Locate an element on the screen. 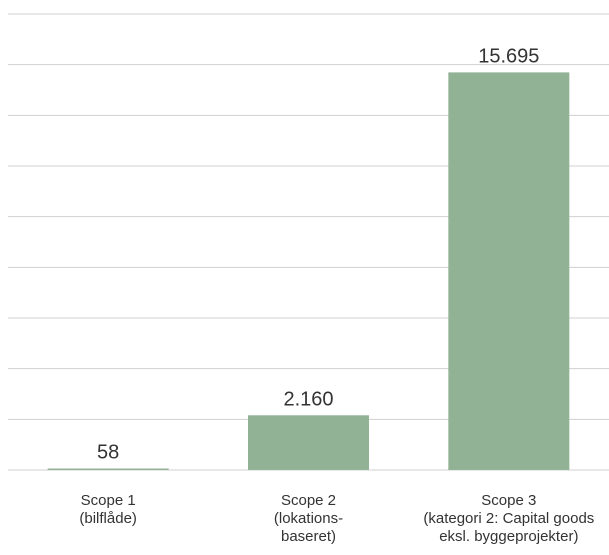 This screenshot has height=555, width=609. x-tick-label-line: eksl. byggeprojekter) is located at coordinates (508, 536).